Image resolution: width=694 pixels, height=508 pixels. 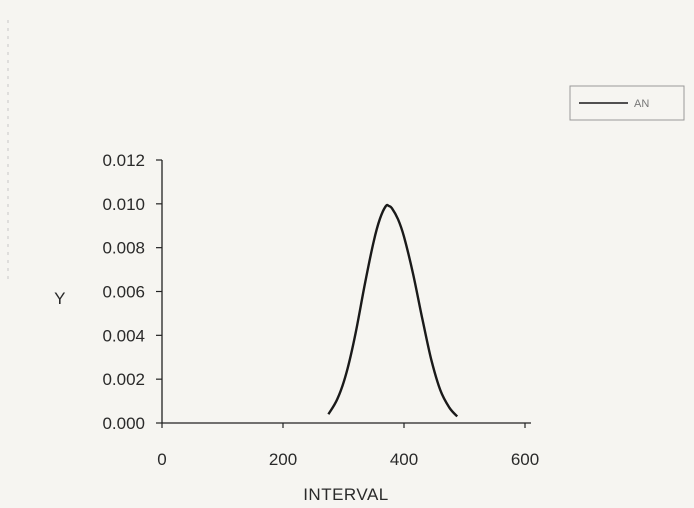 I want to click on legend: AN, so click(x=627, y=103).